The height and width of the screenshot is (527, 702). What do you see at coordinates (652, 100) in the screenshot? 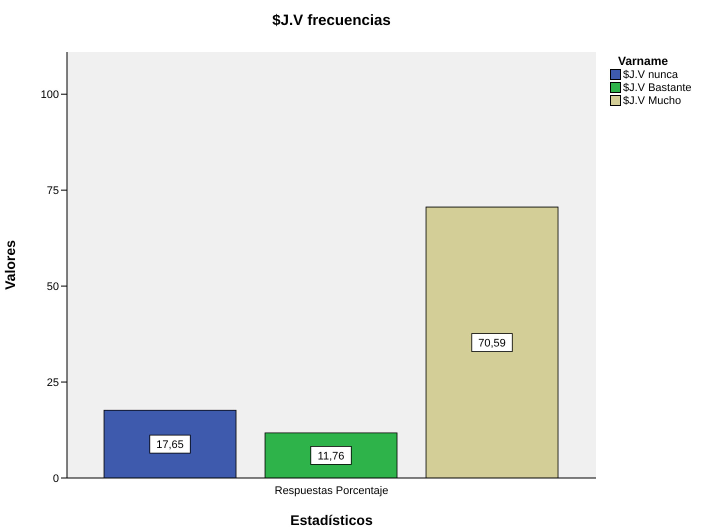
I see `legend-label: $J.V Mucho` at bounding box center [652, 100].